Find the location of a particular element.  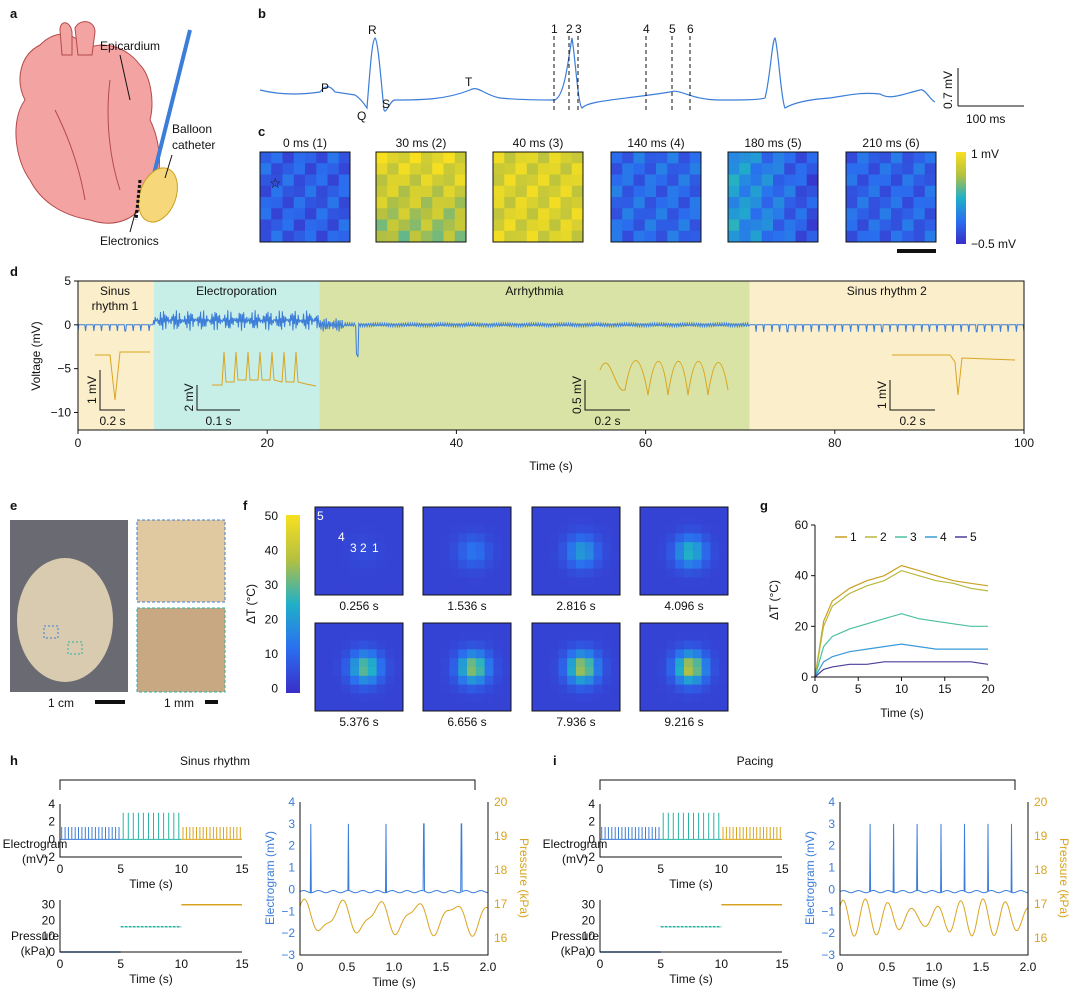

pressure-ylabel2: (kPa) is located at coordinates (35, 951).